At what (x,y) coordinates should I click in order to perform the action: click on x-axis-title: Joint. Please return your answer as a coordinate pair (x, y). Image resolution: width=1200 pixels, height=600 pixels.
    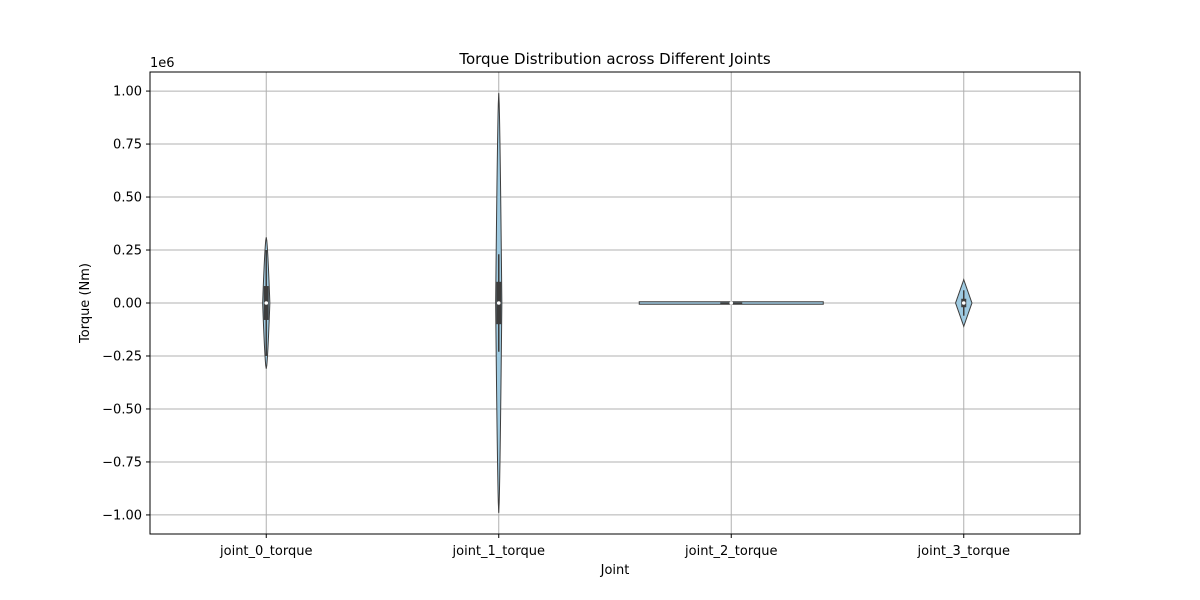
    Looking at the image, I should click on (615, 570).